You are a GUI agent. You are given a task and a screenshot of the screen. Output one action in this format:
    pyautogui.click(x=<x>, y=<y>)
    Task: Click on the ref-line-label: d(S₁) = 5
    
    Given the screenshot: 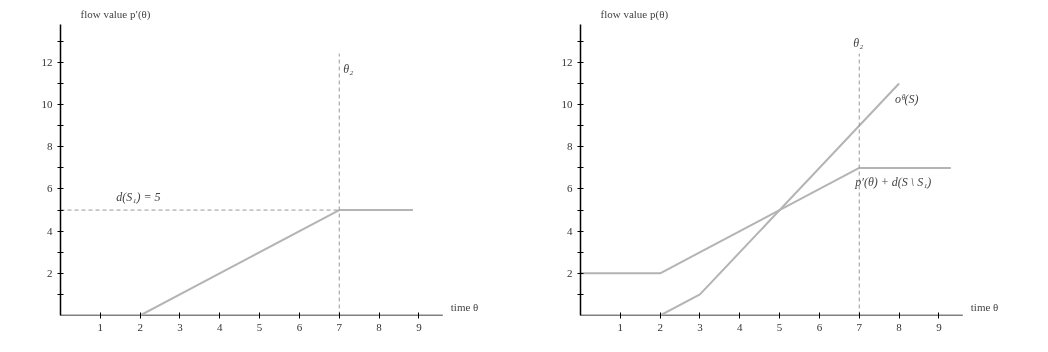 What is the action you would take?
    pyautogui.click(x=138, y=197)
    